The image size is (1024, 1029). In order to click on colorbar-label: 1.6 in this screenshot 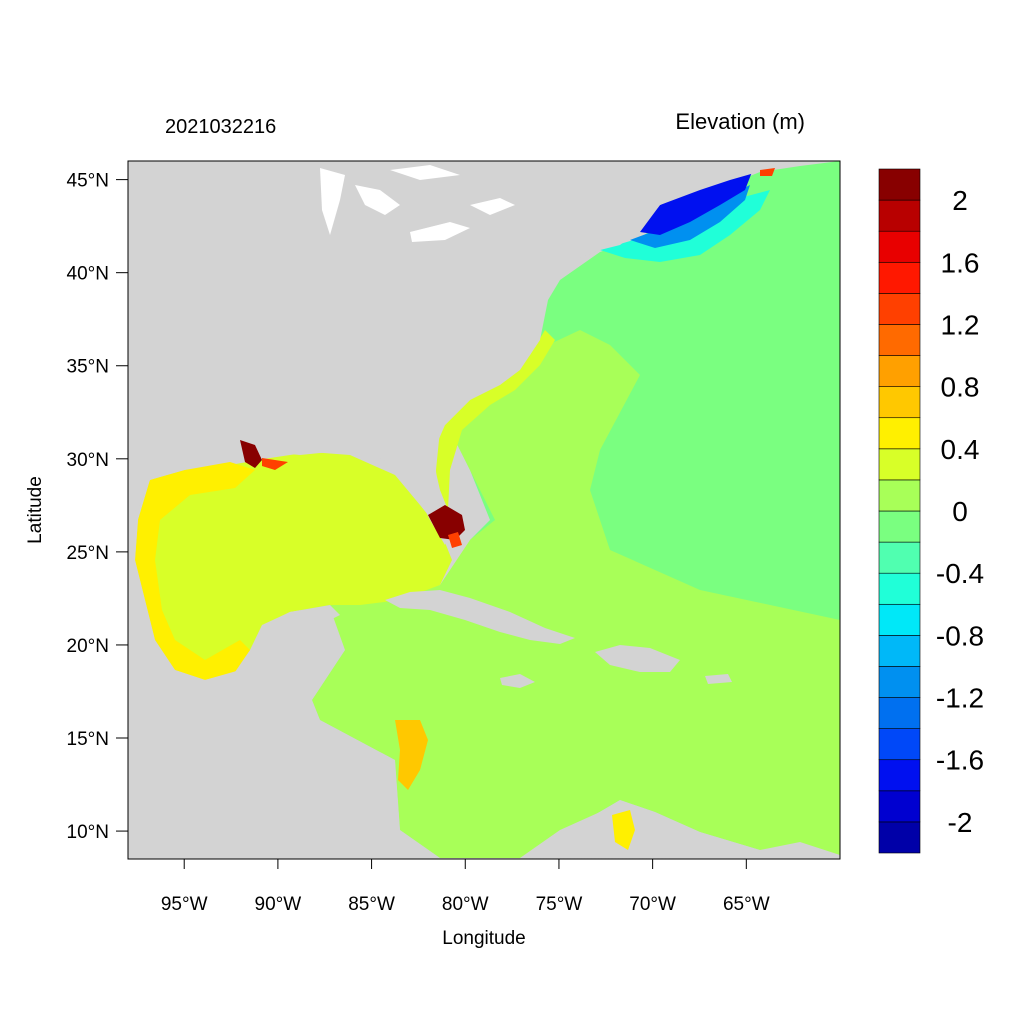, I will do `click(960, 262)`.